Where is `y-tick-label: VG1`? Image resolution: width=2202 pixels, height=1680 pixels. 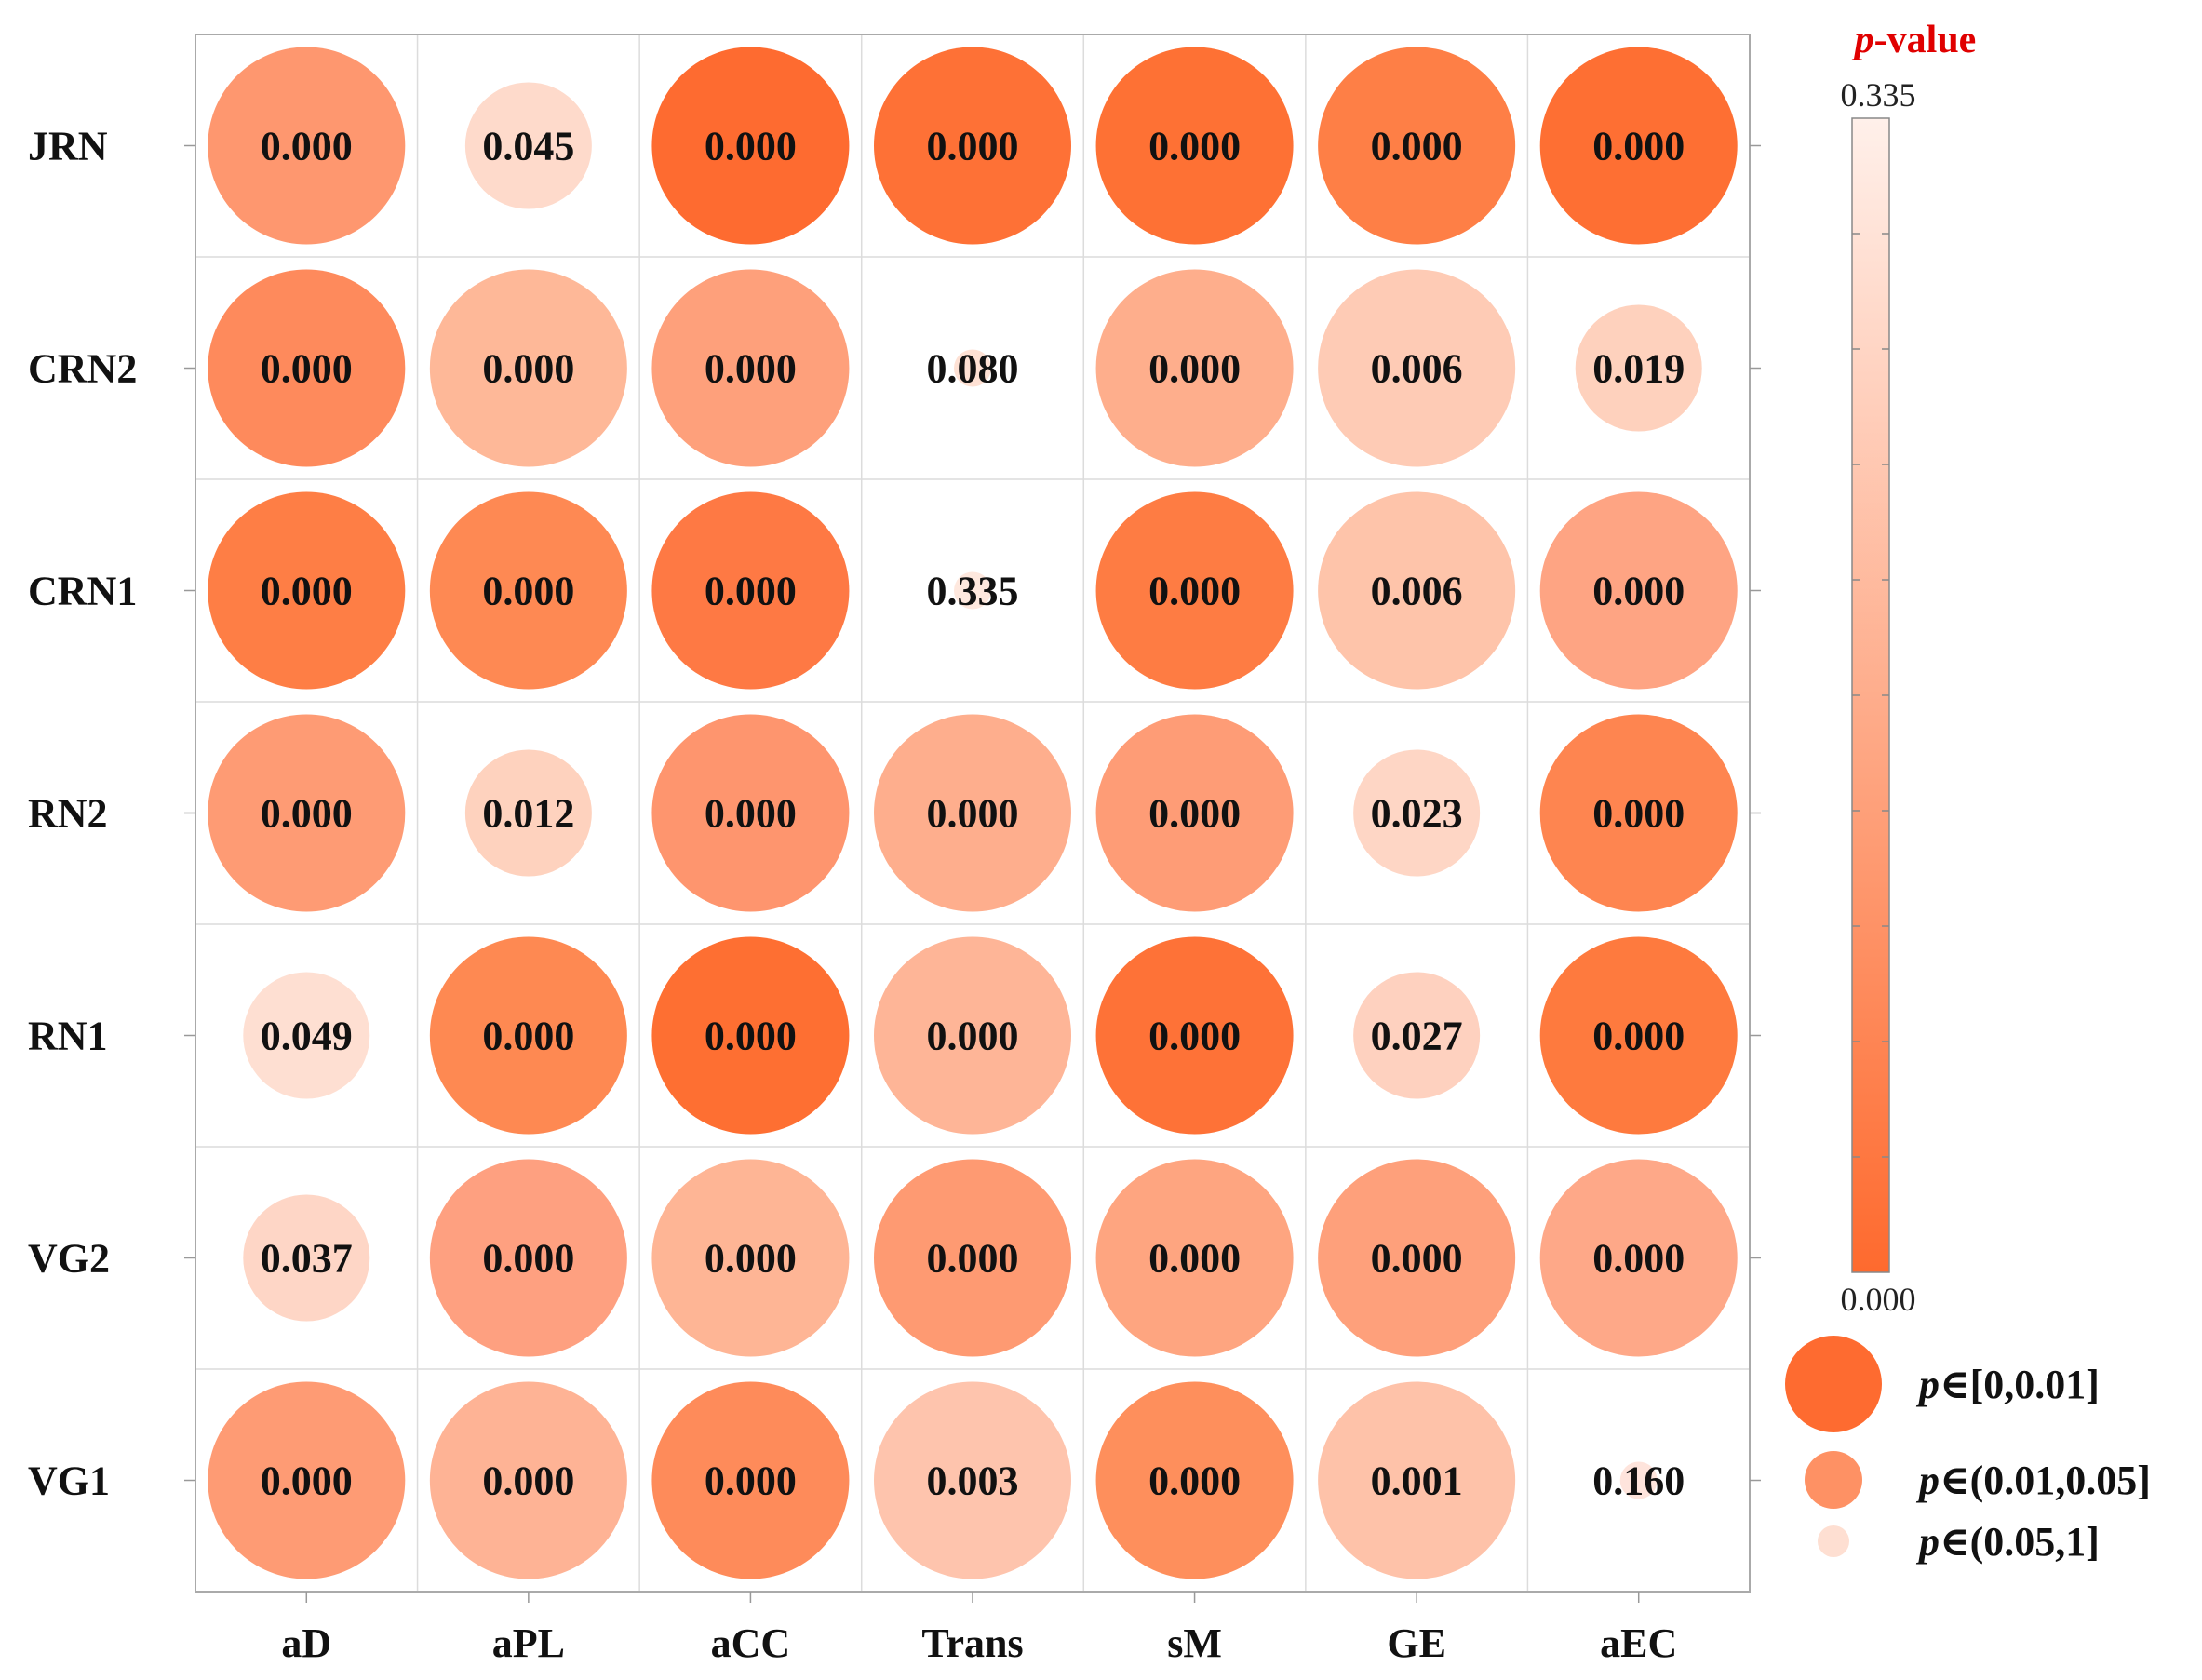 y-tick-label: VG1 is located at coordinates (69, 1481).